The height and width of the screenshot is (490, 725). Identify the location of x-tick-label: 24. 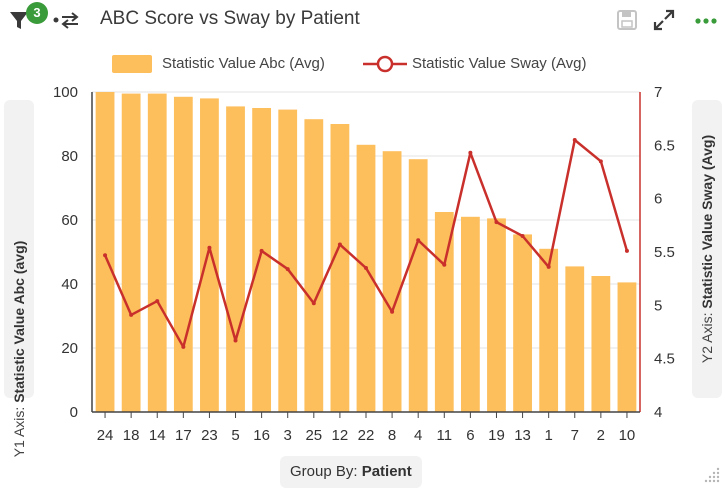
(105, 435).